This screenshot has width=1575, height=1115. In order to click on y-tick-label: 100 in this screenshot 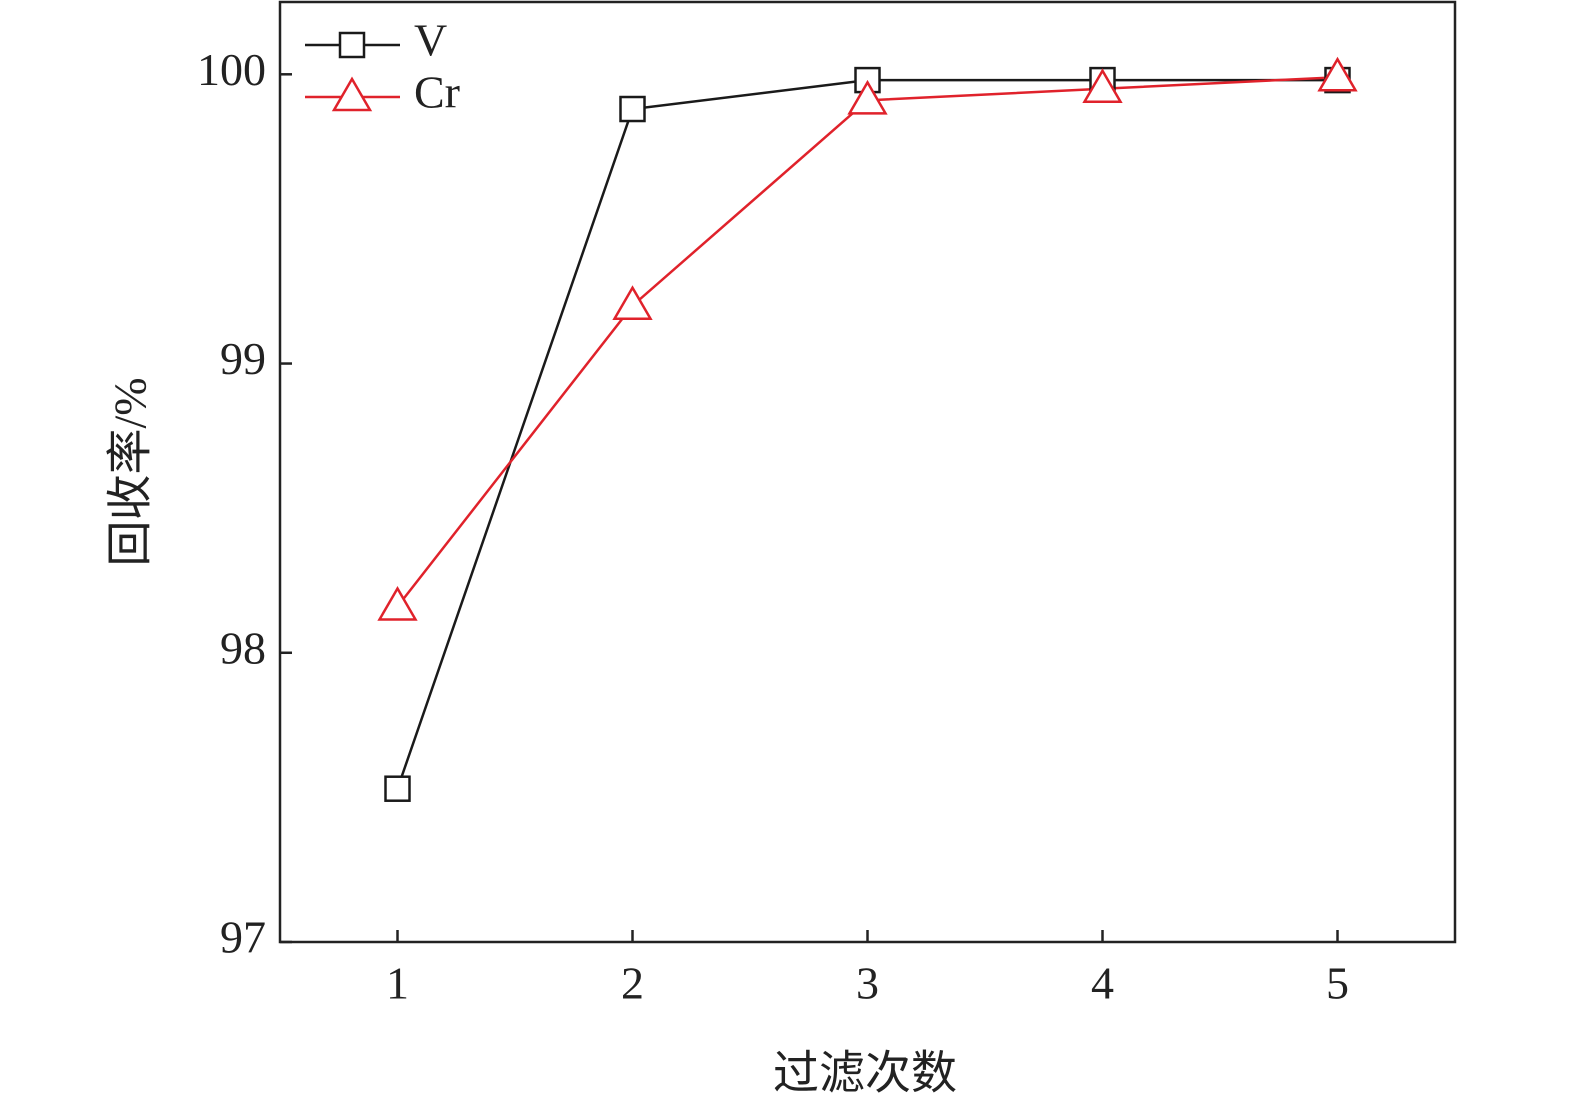, I will do `click(231, 69)`.